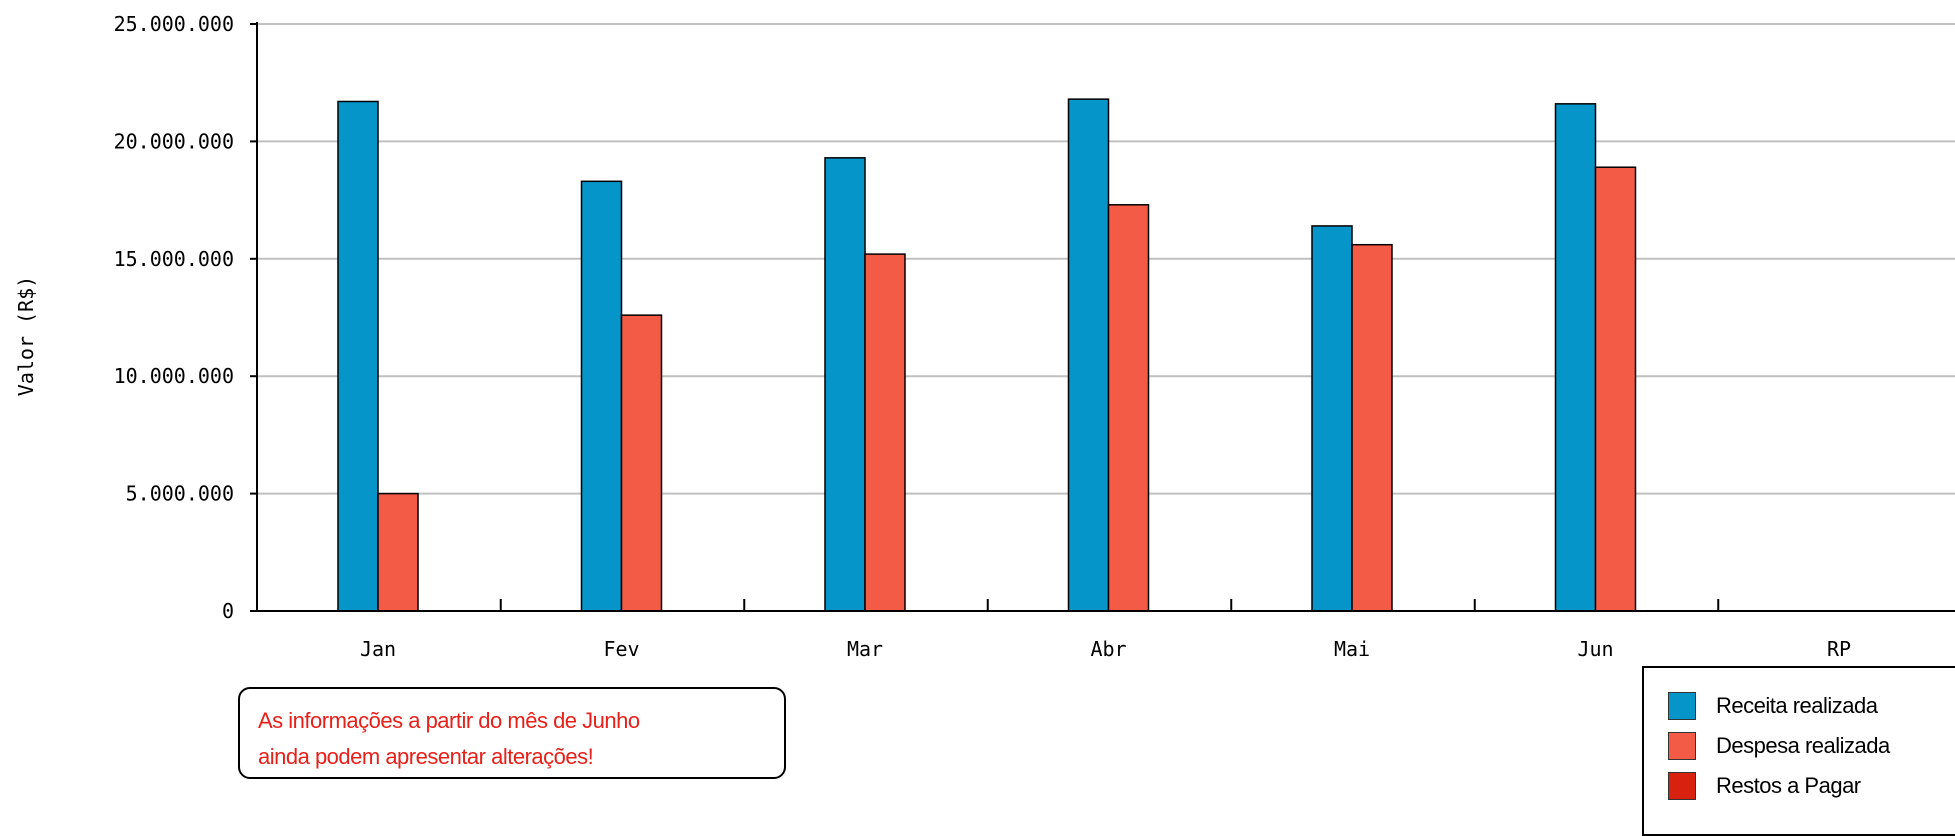  Describe the element at coordinates (426, 756) in the screenshot. I see `notice-line-2: ainda podem apresentar alterações!` at that location.